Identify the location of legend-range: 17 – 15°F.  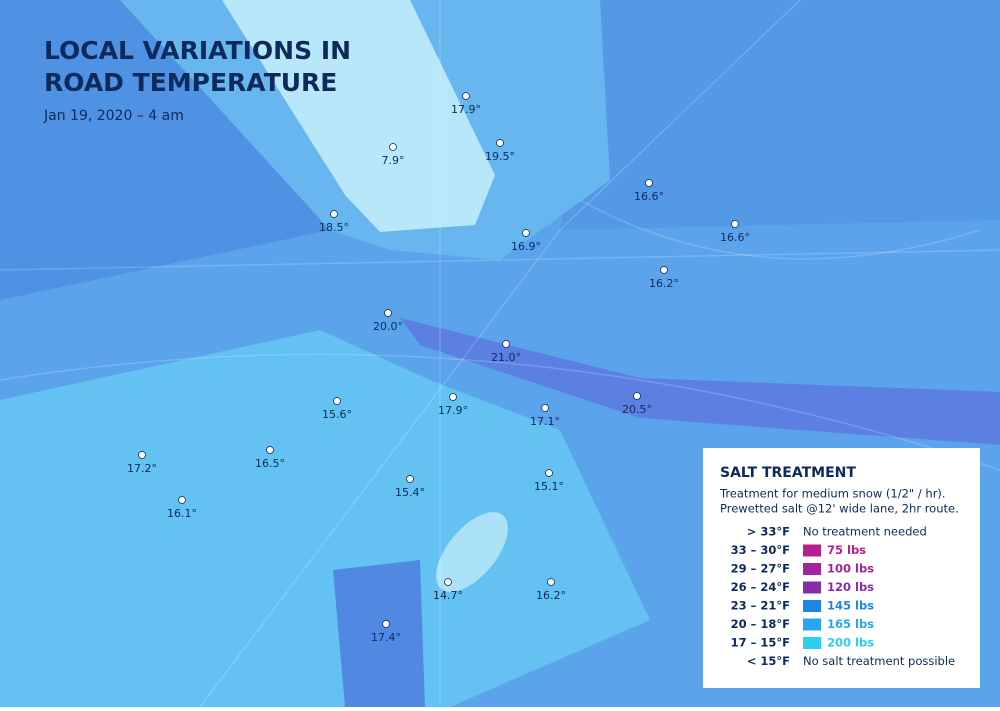
(760, 643).